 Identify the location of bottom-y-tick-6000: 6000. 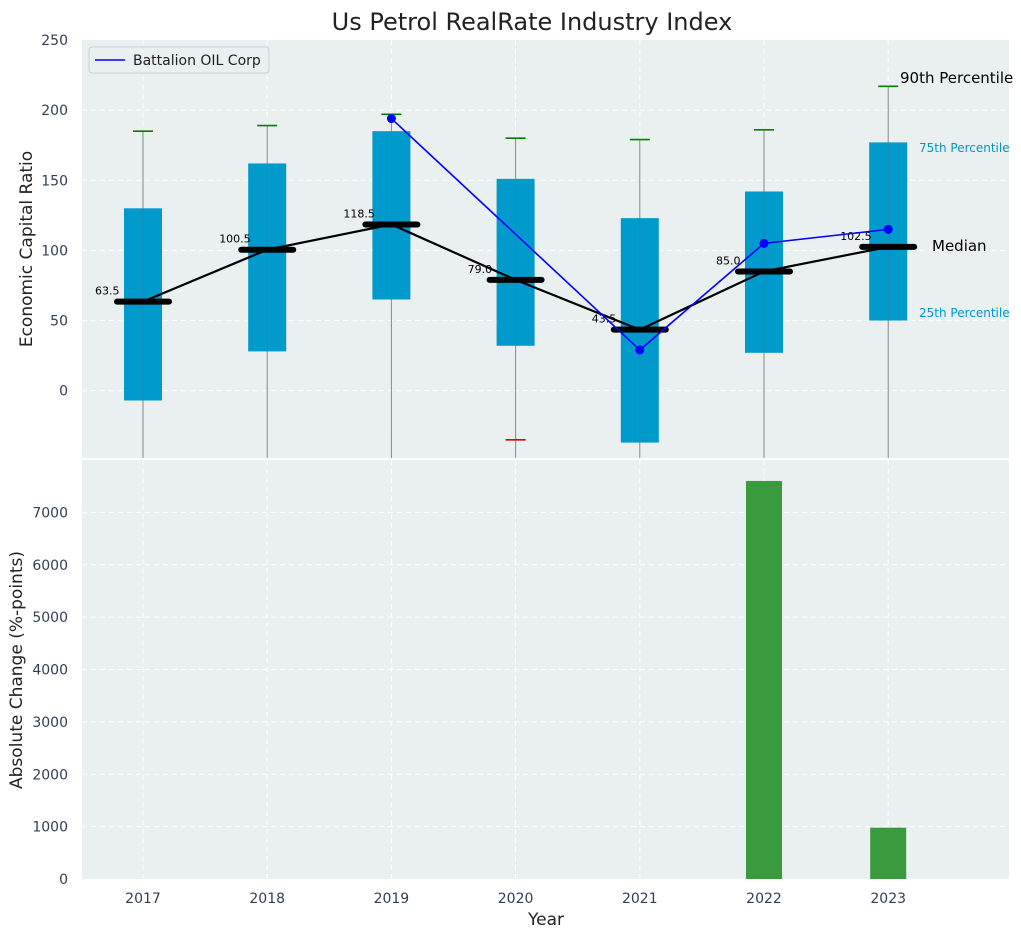
(50, 566).